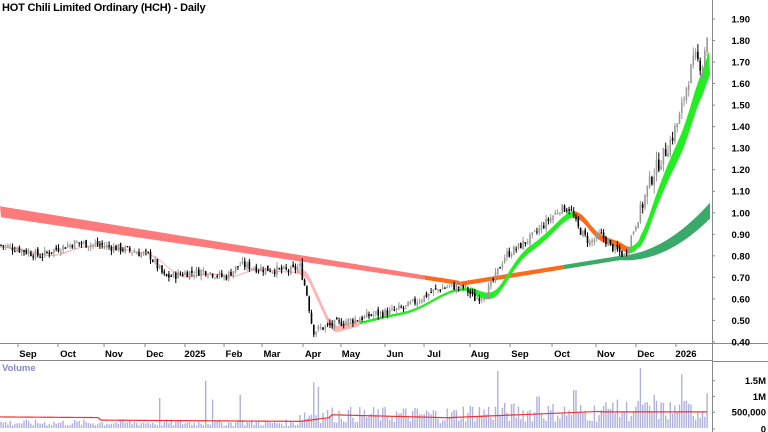  I want to click on short-ribbon-neutral, so click(602, 232).